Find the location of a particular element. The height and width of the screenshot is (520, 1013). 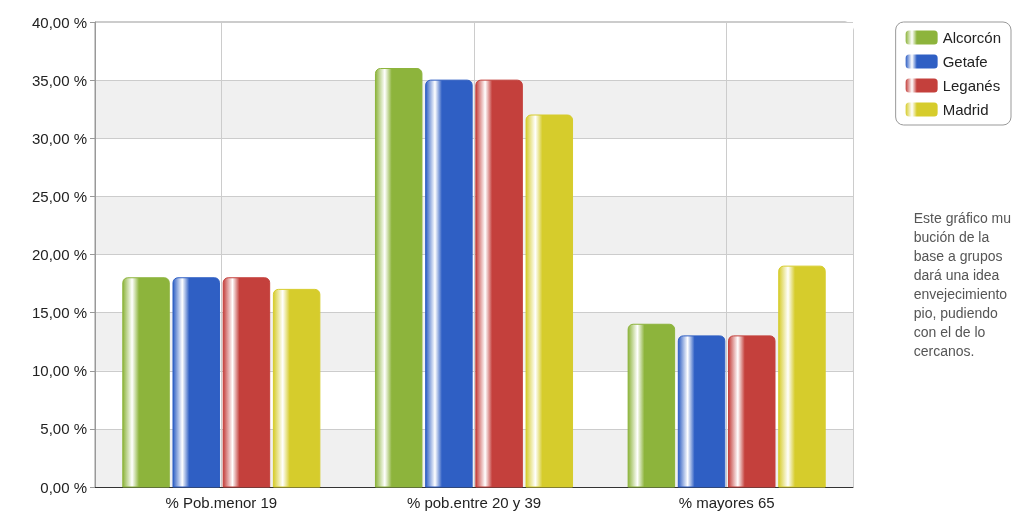

legend-label: Leganés is located at coordinates (971, 85).